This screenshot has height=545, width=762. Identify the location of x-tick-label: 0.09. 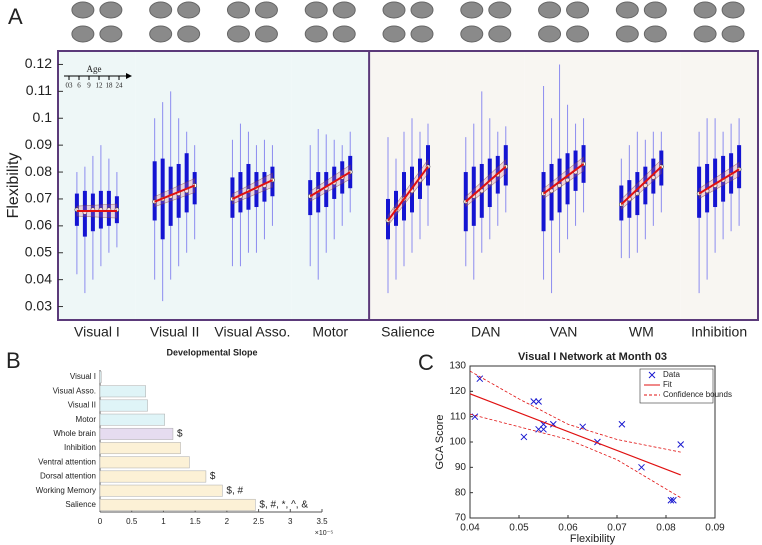
(715, 528).